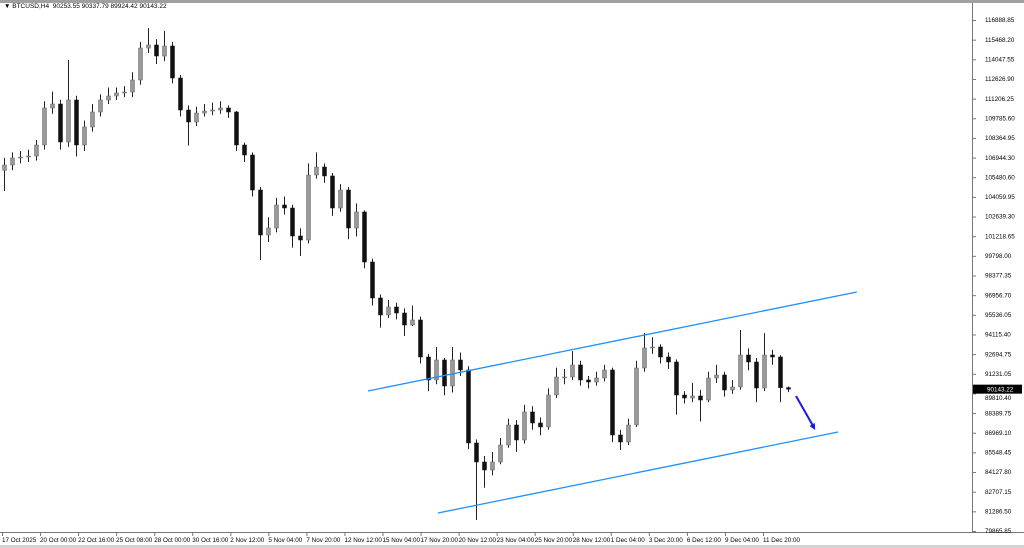 This screenshot has width=1024, height=548. Describe the element at coordinates (247, 540) in the screenshot. I see `time-label: 2 Nov 12:00` at that location.